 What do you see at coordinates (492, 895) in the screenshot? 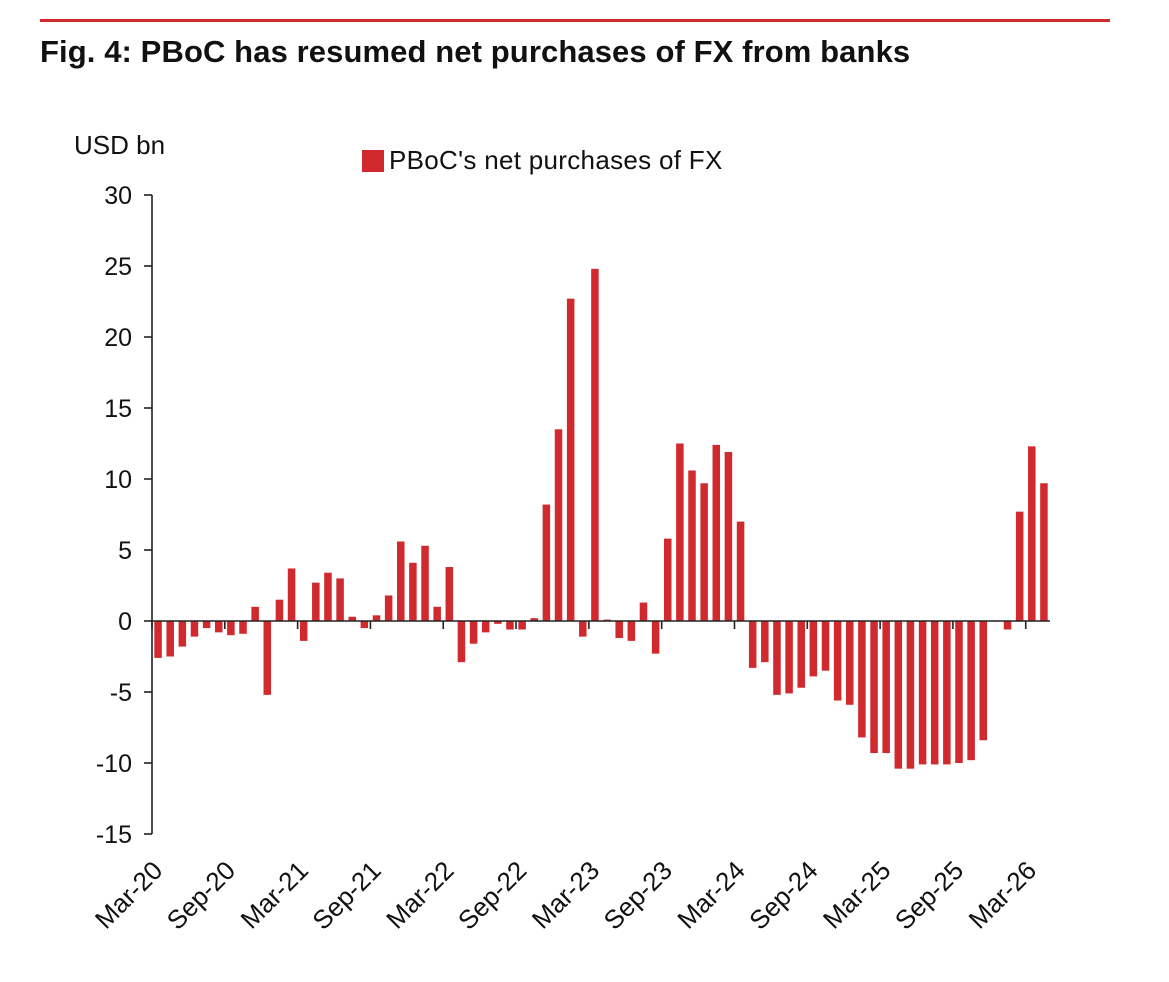
I see `x-tick-label: Sep-22` at bounding box center [492, 895].